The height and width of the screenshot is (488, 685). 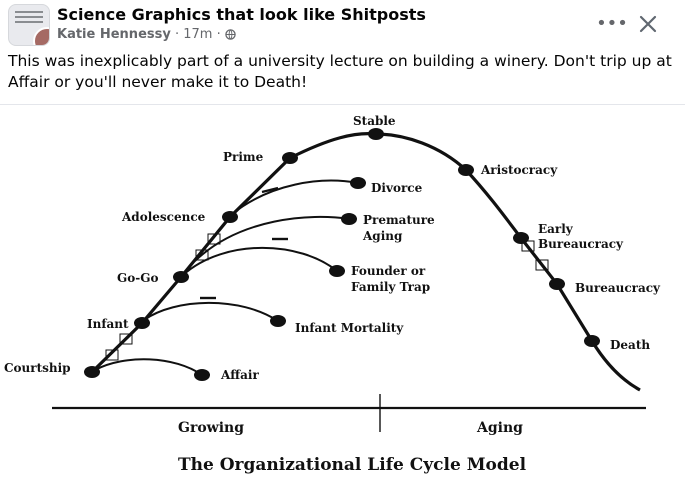 I want to click on label-death: Death, so click(x=630, y=345).